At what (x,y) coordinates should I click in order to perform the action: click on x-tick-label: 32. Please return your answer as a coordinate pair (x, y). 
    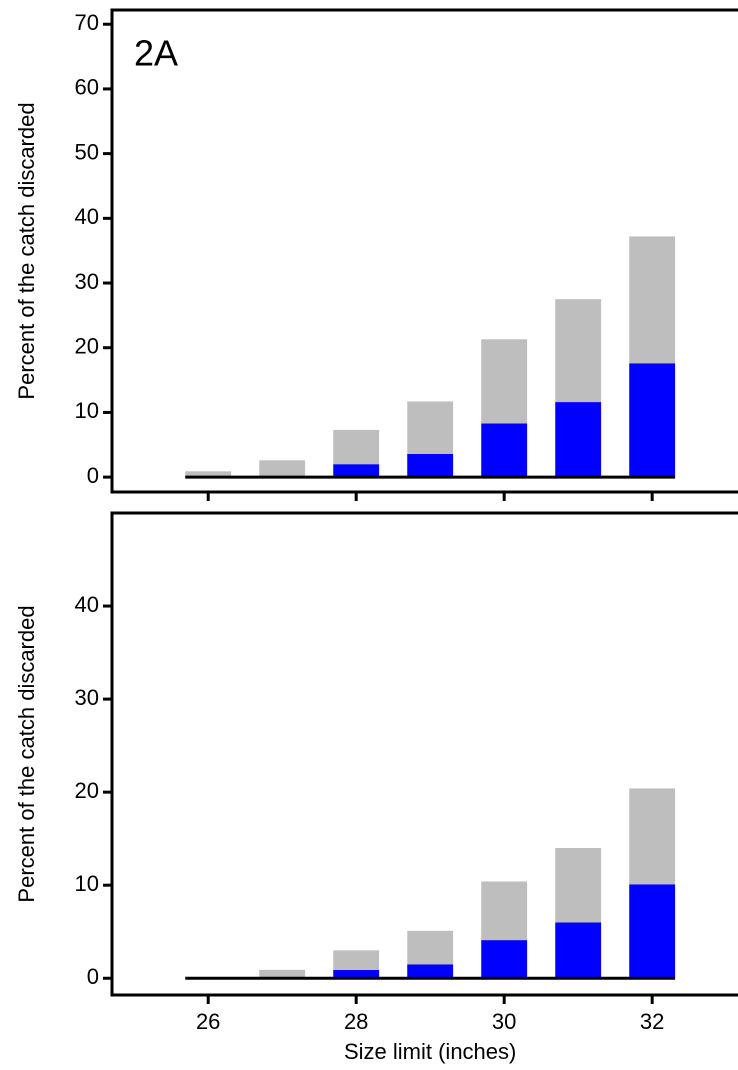
    Looking at the image, I should click on (652, 1021).